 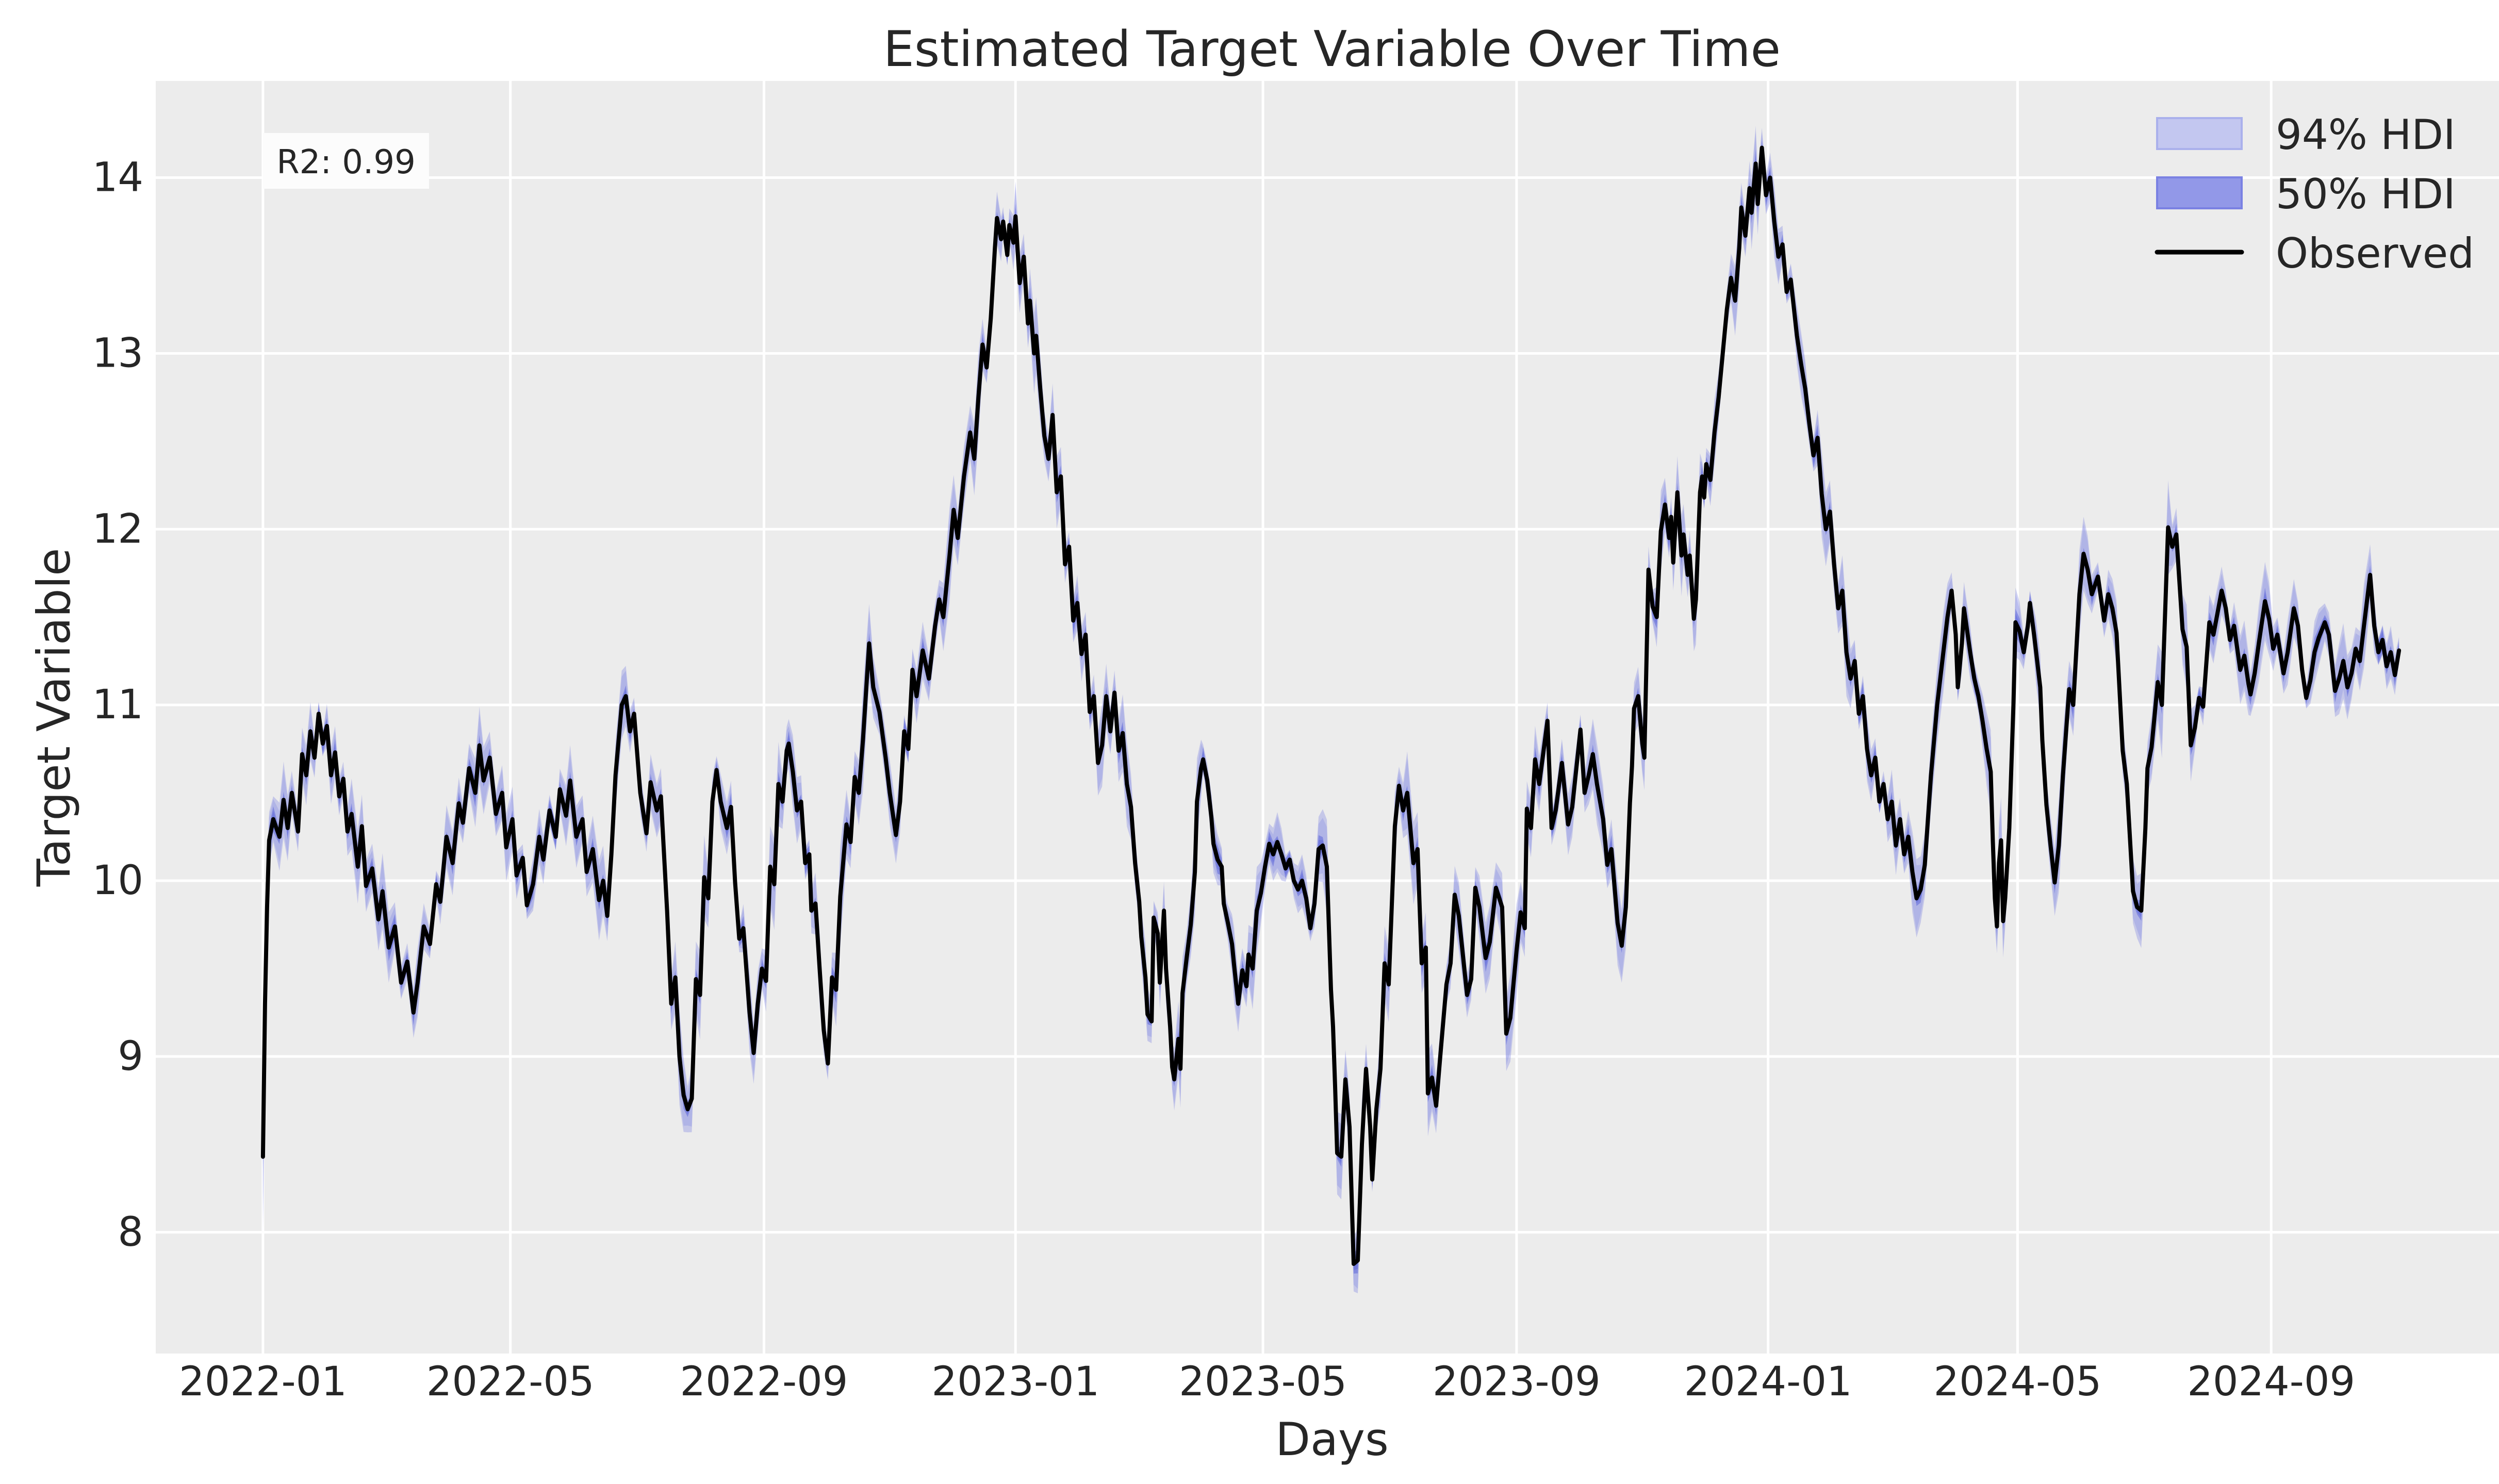 I want to click on x-tick-label: 2022-05, so click(x=511, y=1382).